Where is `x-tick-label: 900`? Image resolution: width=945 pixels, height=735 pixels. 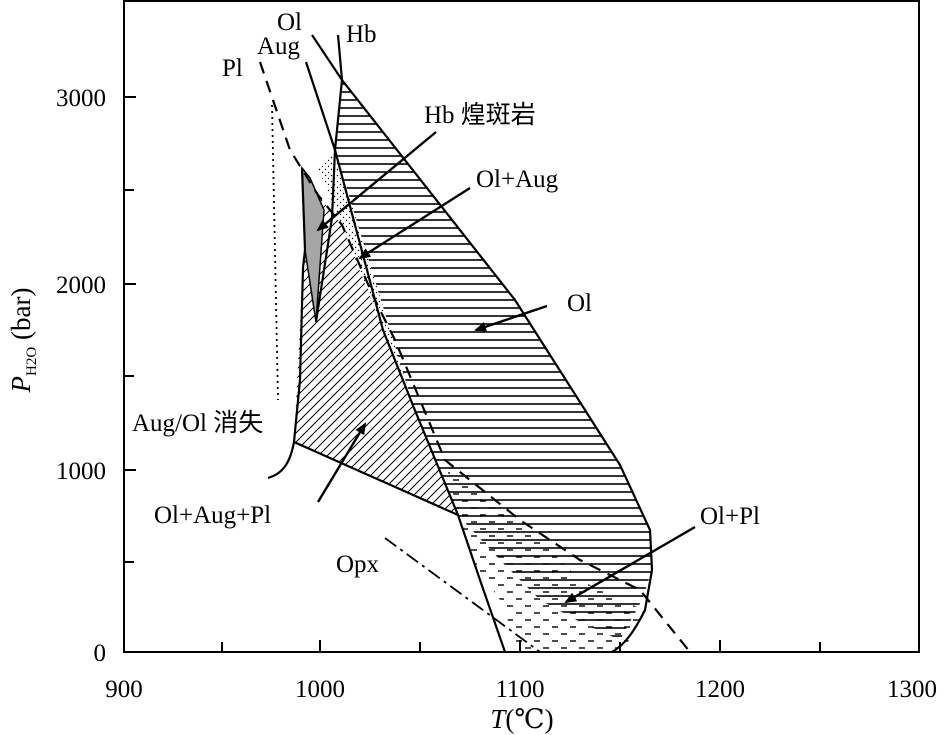
x-tick-label: 900 is located at coordinates (124, 689).